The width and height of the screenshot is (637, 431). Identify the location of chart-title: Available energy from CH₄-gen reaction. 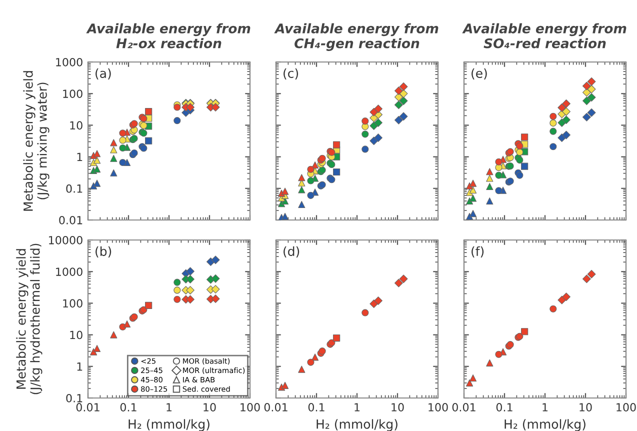
(356, 37).